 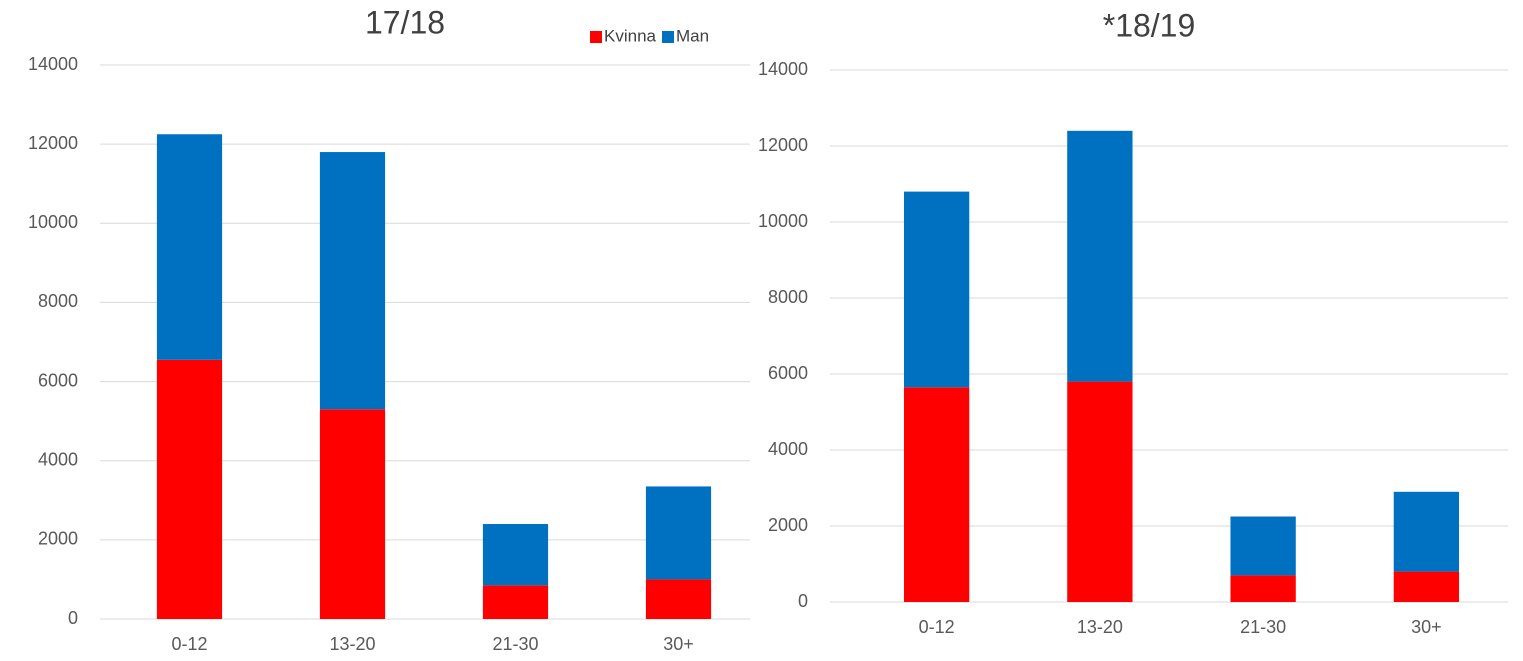 What do you see at coordinates (630, 35) in the screenshot?
I see `legend-label: Kvinna` at bounding box center [630, 35].